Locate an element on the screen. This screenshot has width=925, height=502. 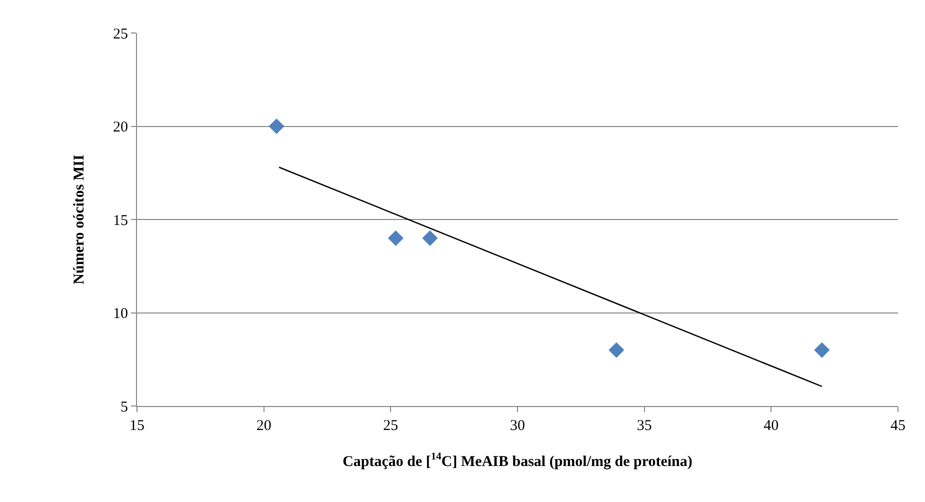
x-tick-label: 30 is located at coordinates (517, 426).